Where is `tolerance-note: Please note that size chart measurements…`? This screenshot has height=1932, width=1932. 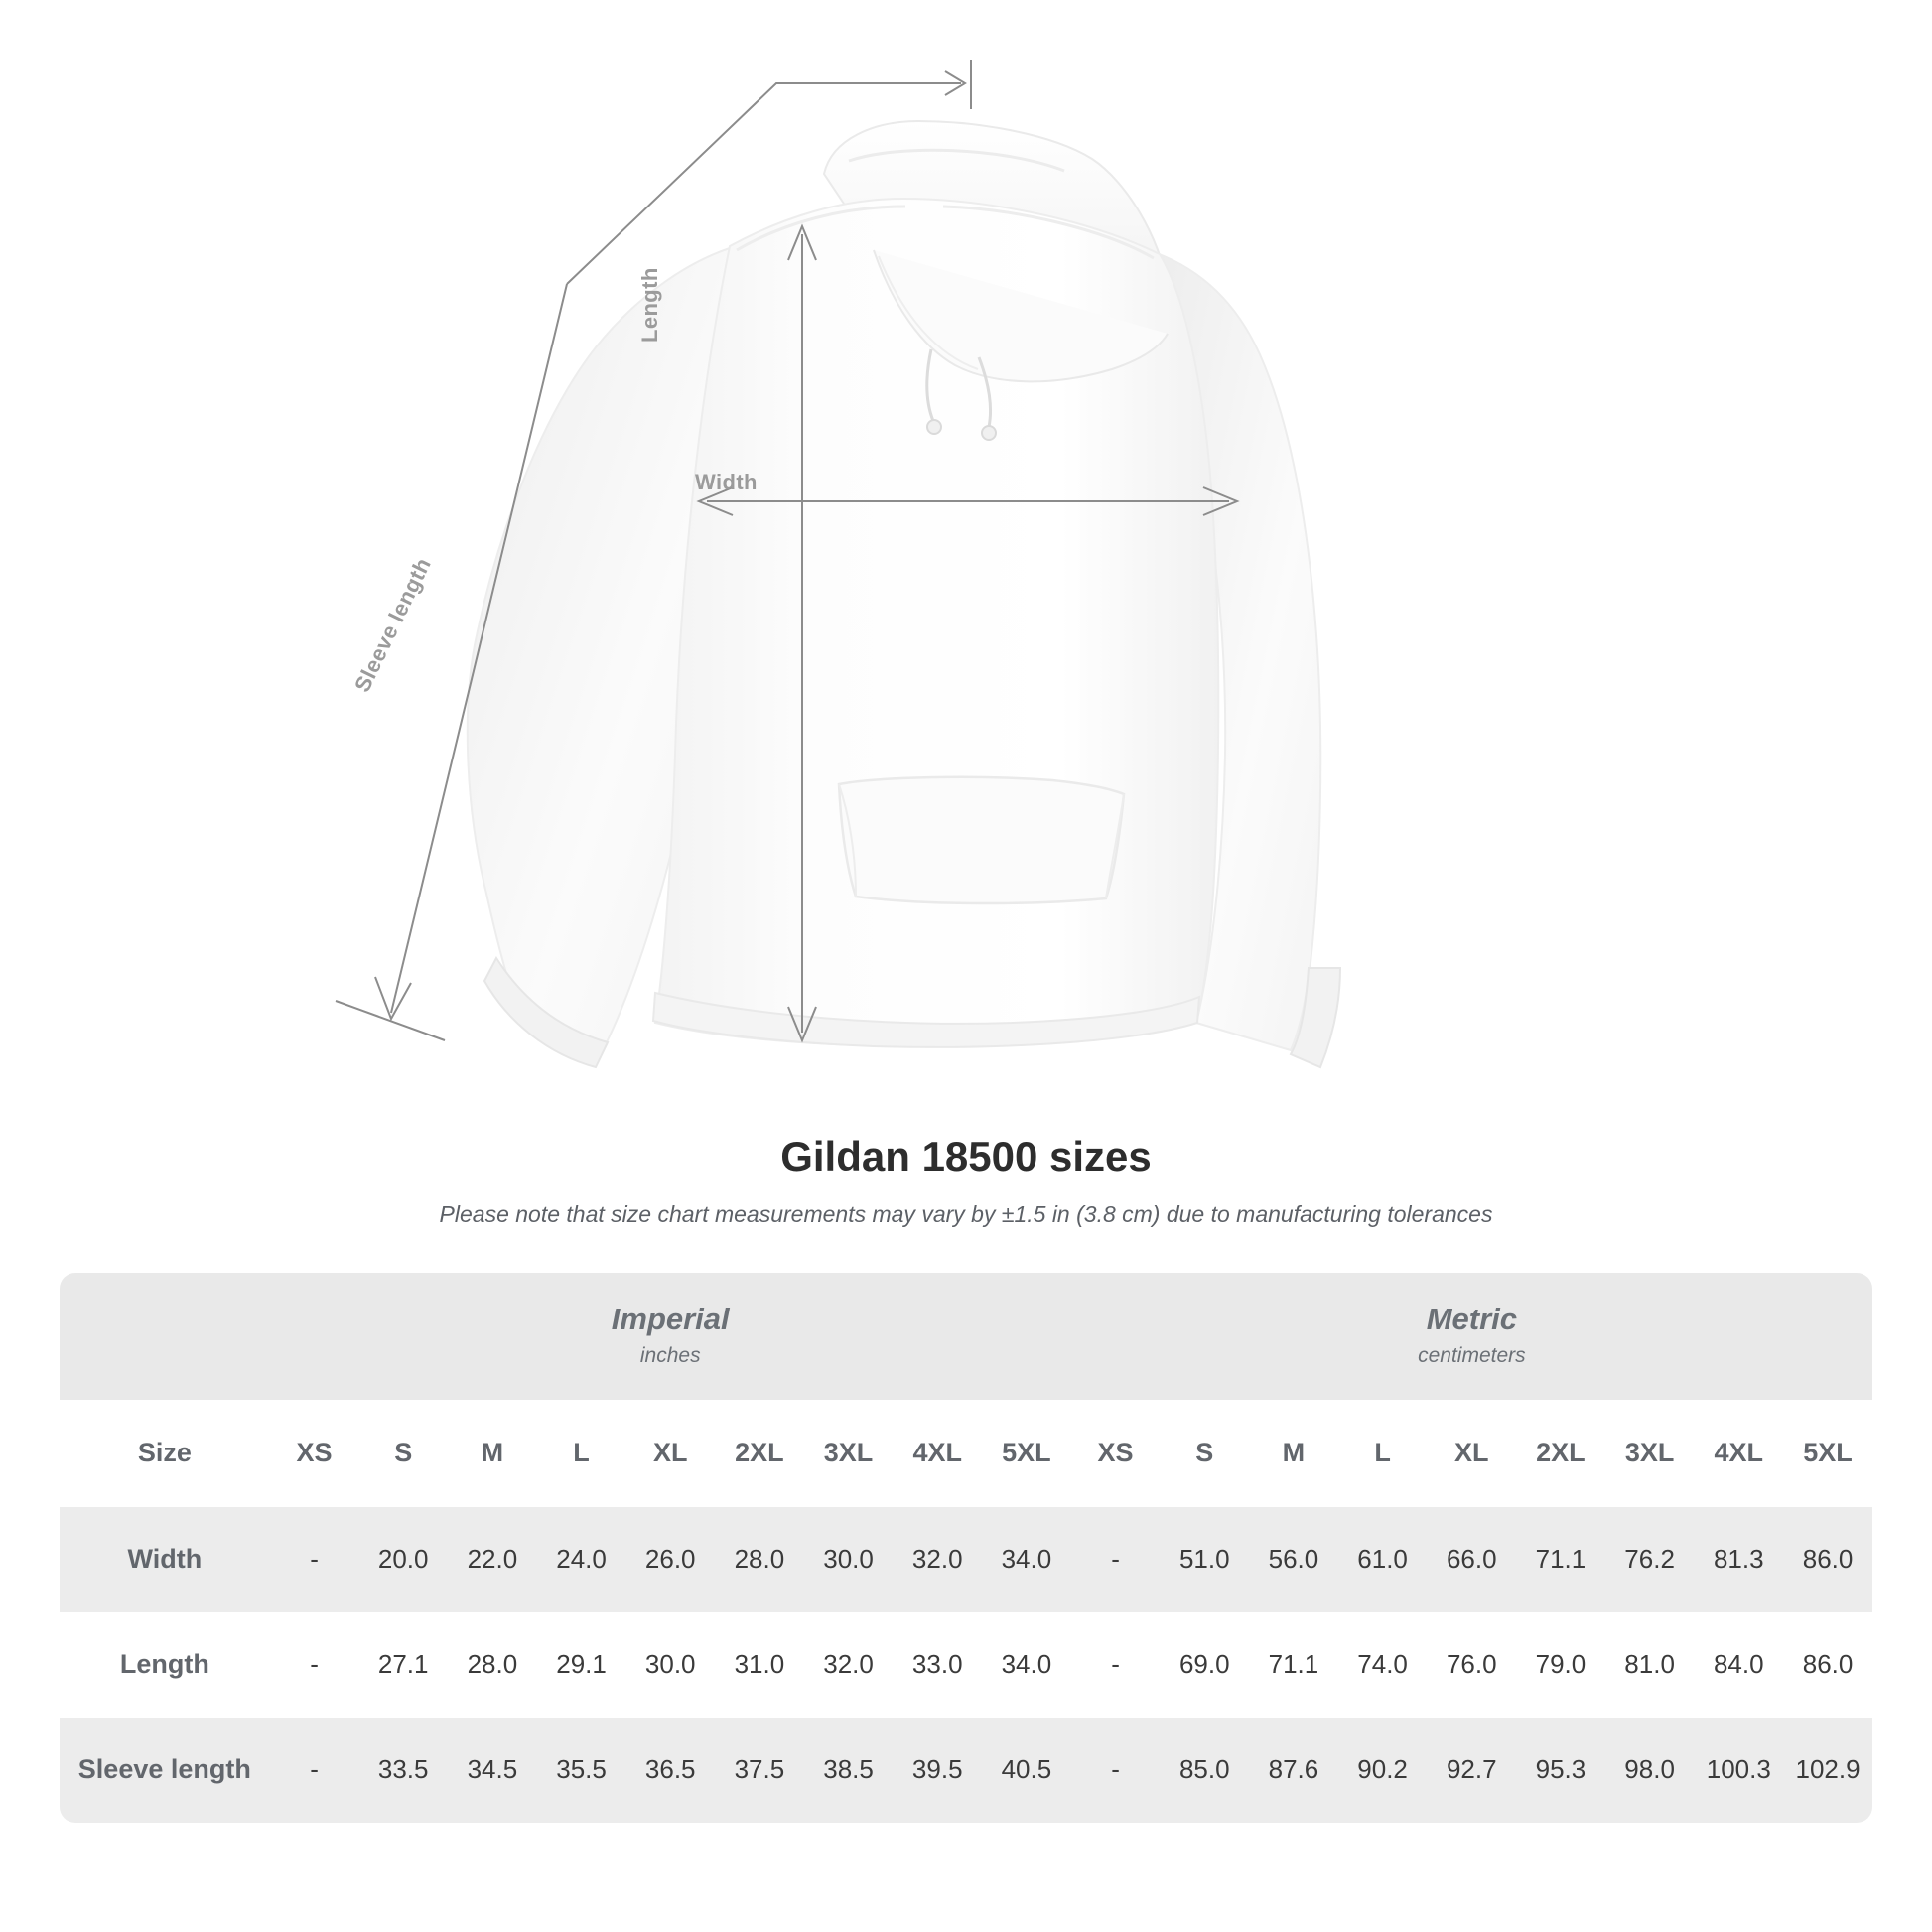
tolerance-note: Please note that size chart measurements… is located at coordinates (966, 1215).